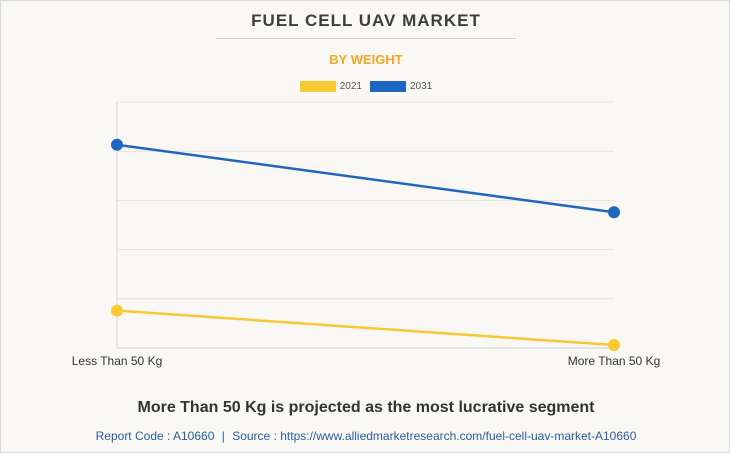 This screenshot has width=730, height=453. Describe the element at coordinates (614, 361) in the screenshot. I see `x-tick-label: More Than 50 Kg` at that location.